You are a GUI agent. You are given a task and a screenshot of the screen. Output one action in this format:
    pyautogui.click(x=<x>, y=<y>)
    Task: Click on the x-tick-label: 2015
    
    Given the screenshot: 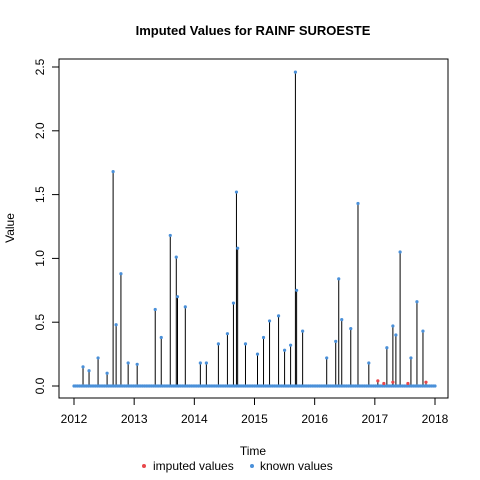 What is the action you would take?
    pyautogui.click(x=254, y=419)
    